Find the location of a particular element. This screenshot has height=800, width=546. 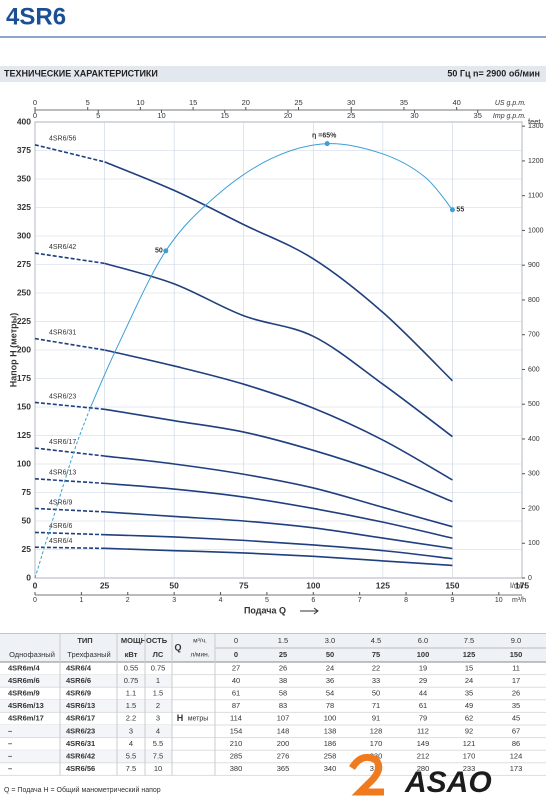

table-cell: 138 is located at coordinates (330, 730).